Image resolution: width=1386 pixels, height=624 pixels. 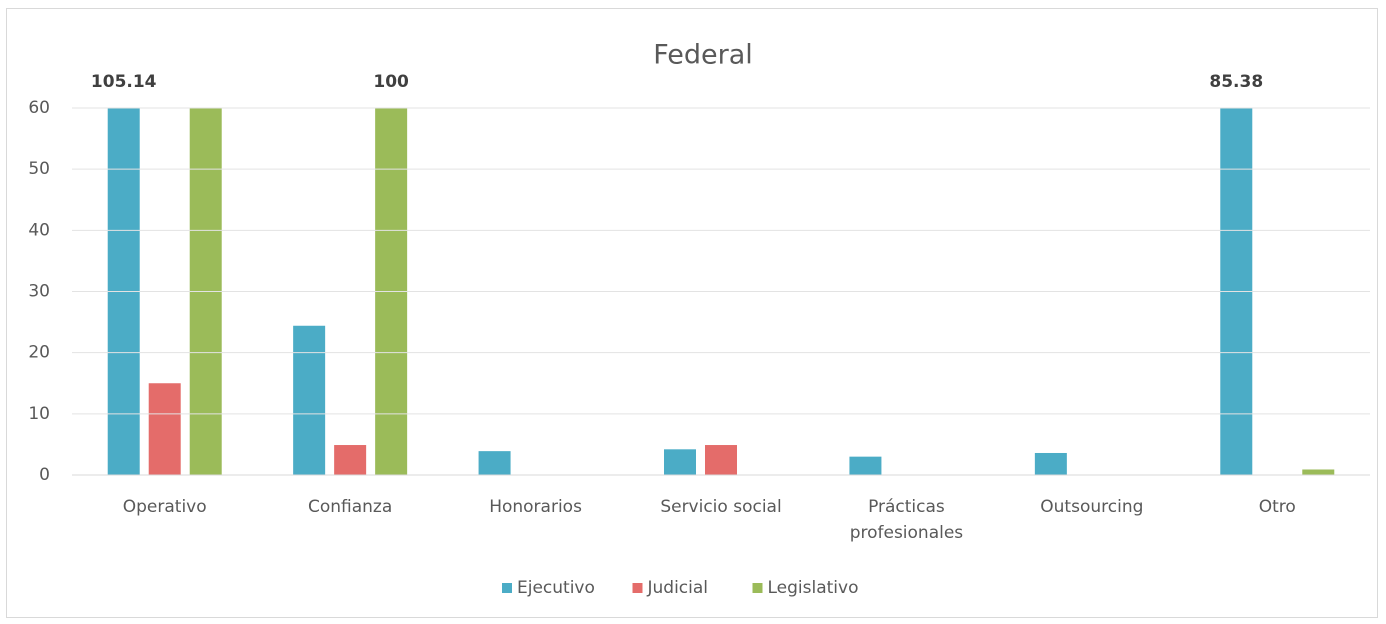 What do you see at coordinates (39, 108) in the screenshot?
I see `y-tick-label: 60` at bounding box center [39, 108].